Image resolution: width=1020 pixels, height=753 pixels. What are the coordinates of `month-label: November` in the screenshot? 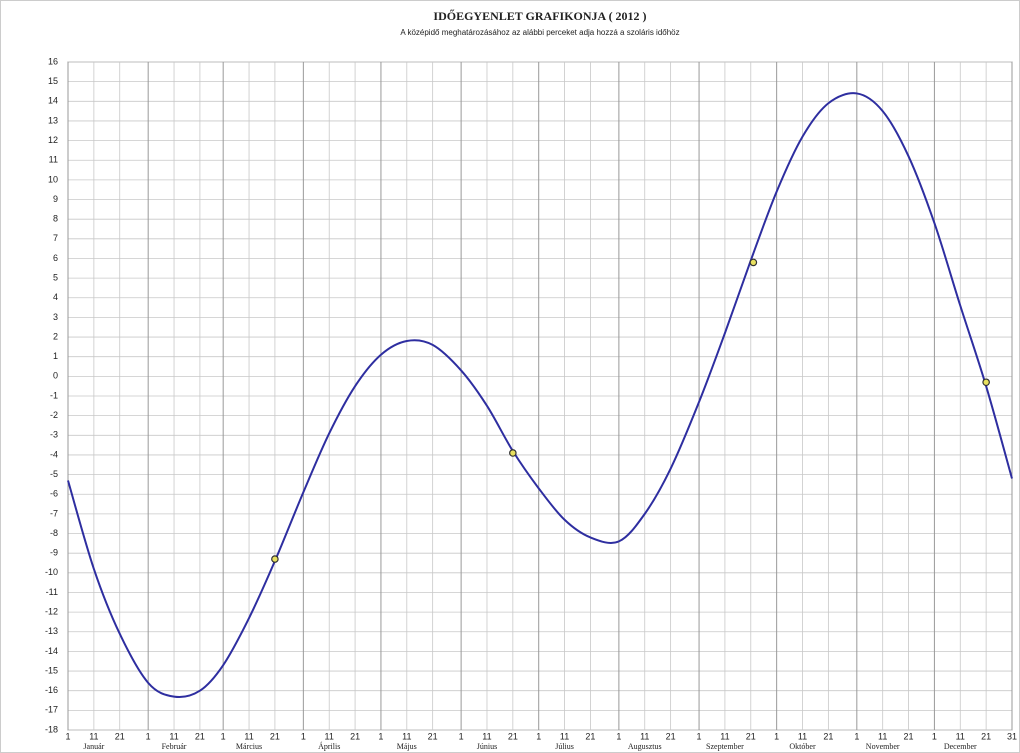 It's located at (883, 746).